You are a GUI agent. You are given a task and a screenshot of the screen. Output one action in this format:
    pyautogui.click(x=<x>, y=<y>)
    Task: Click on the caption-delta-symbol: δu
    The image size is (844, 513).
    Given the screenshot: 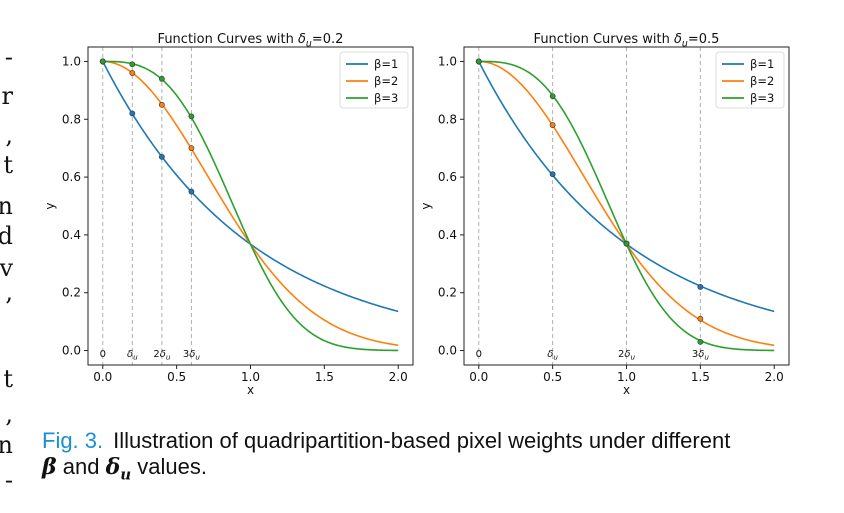 What is the action you would take?
    pyautogui.click(x=118, y=469)
    